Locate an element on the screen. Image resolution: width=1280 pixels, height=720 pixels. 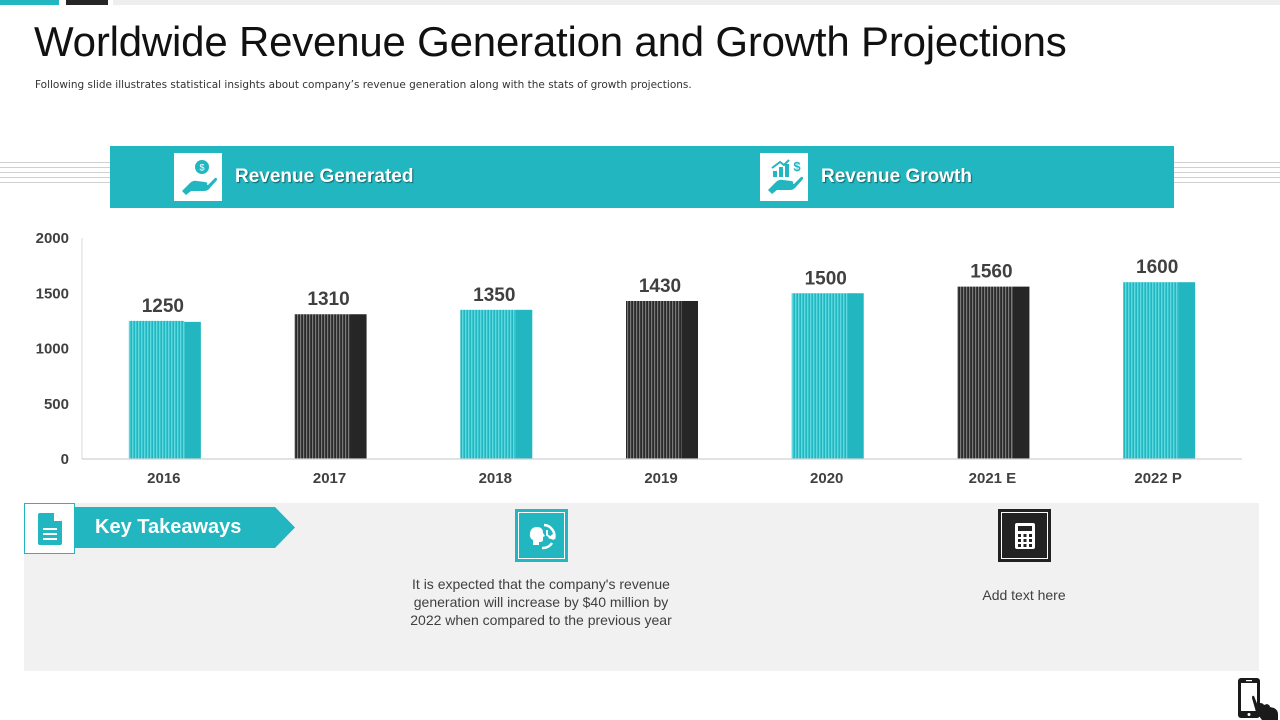
hand-growth-chart-icon: $ is located at coordinates (784, 177).